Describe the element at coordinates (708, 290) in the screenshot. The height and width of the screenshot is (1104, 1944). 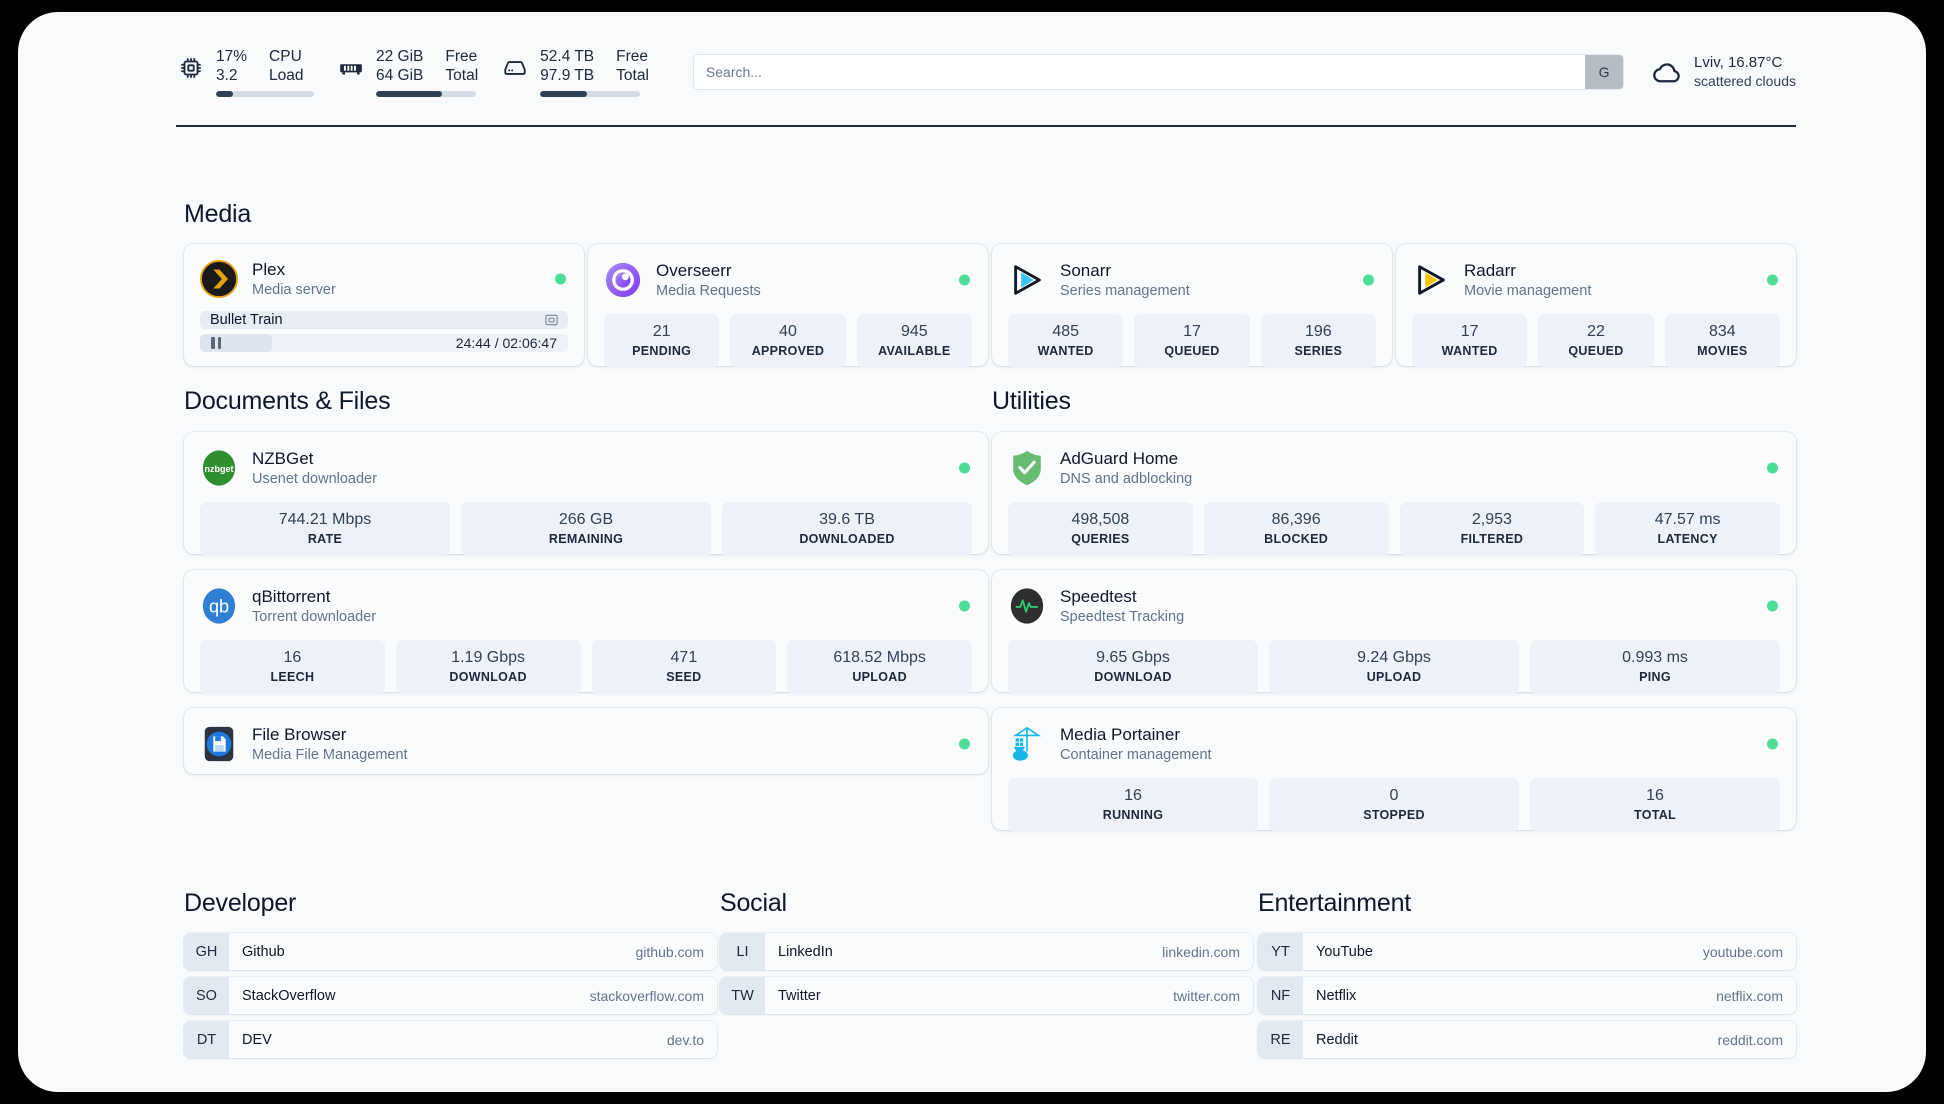
I see `app-subtitle: Media Requests` at that location.